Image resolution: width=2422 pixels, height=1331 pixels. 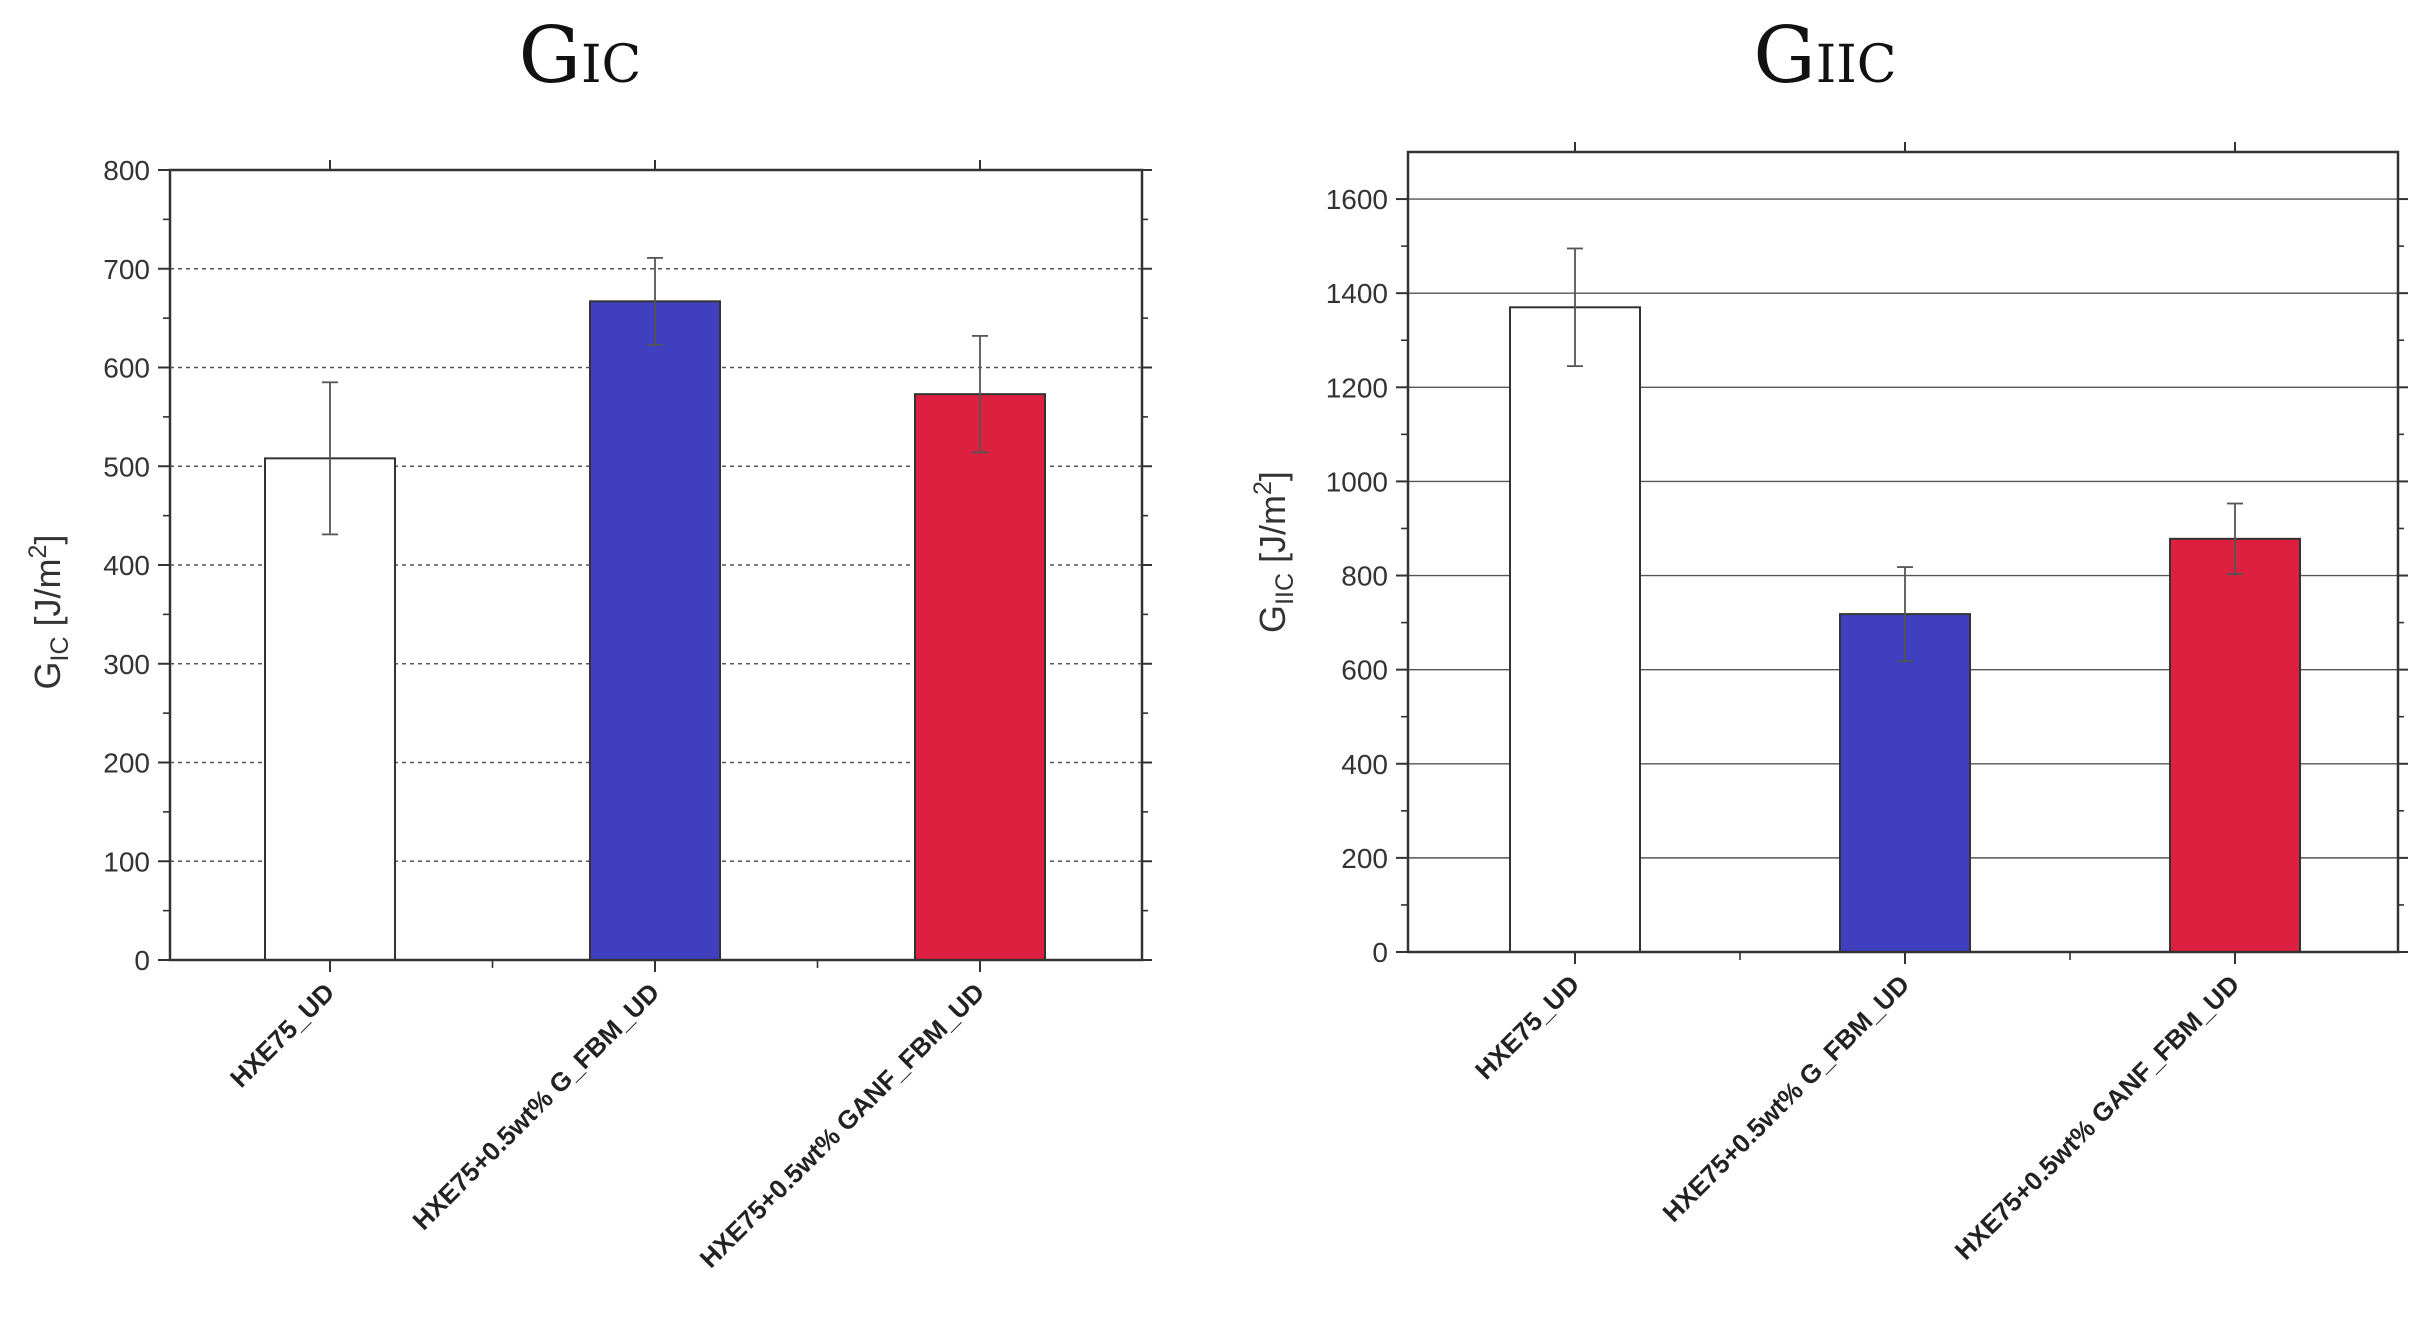 I want to click on chart2-y-tick-label: 400, so click(x=1364, y=764).